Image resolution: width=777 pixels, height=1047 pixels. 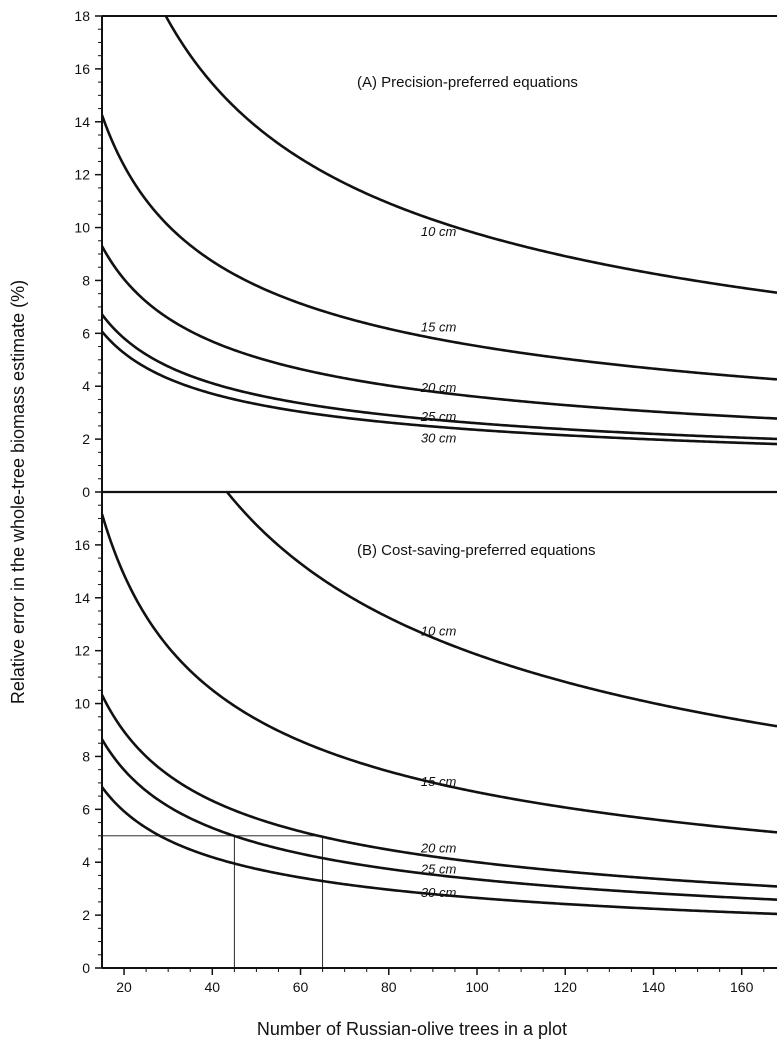 What do you see at coordinates (412, 1029) in the screenshot?
I see `x-axis-title: Number of Russian-olive trees in a plot` at bounding box center [412, 1029].